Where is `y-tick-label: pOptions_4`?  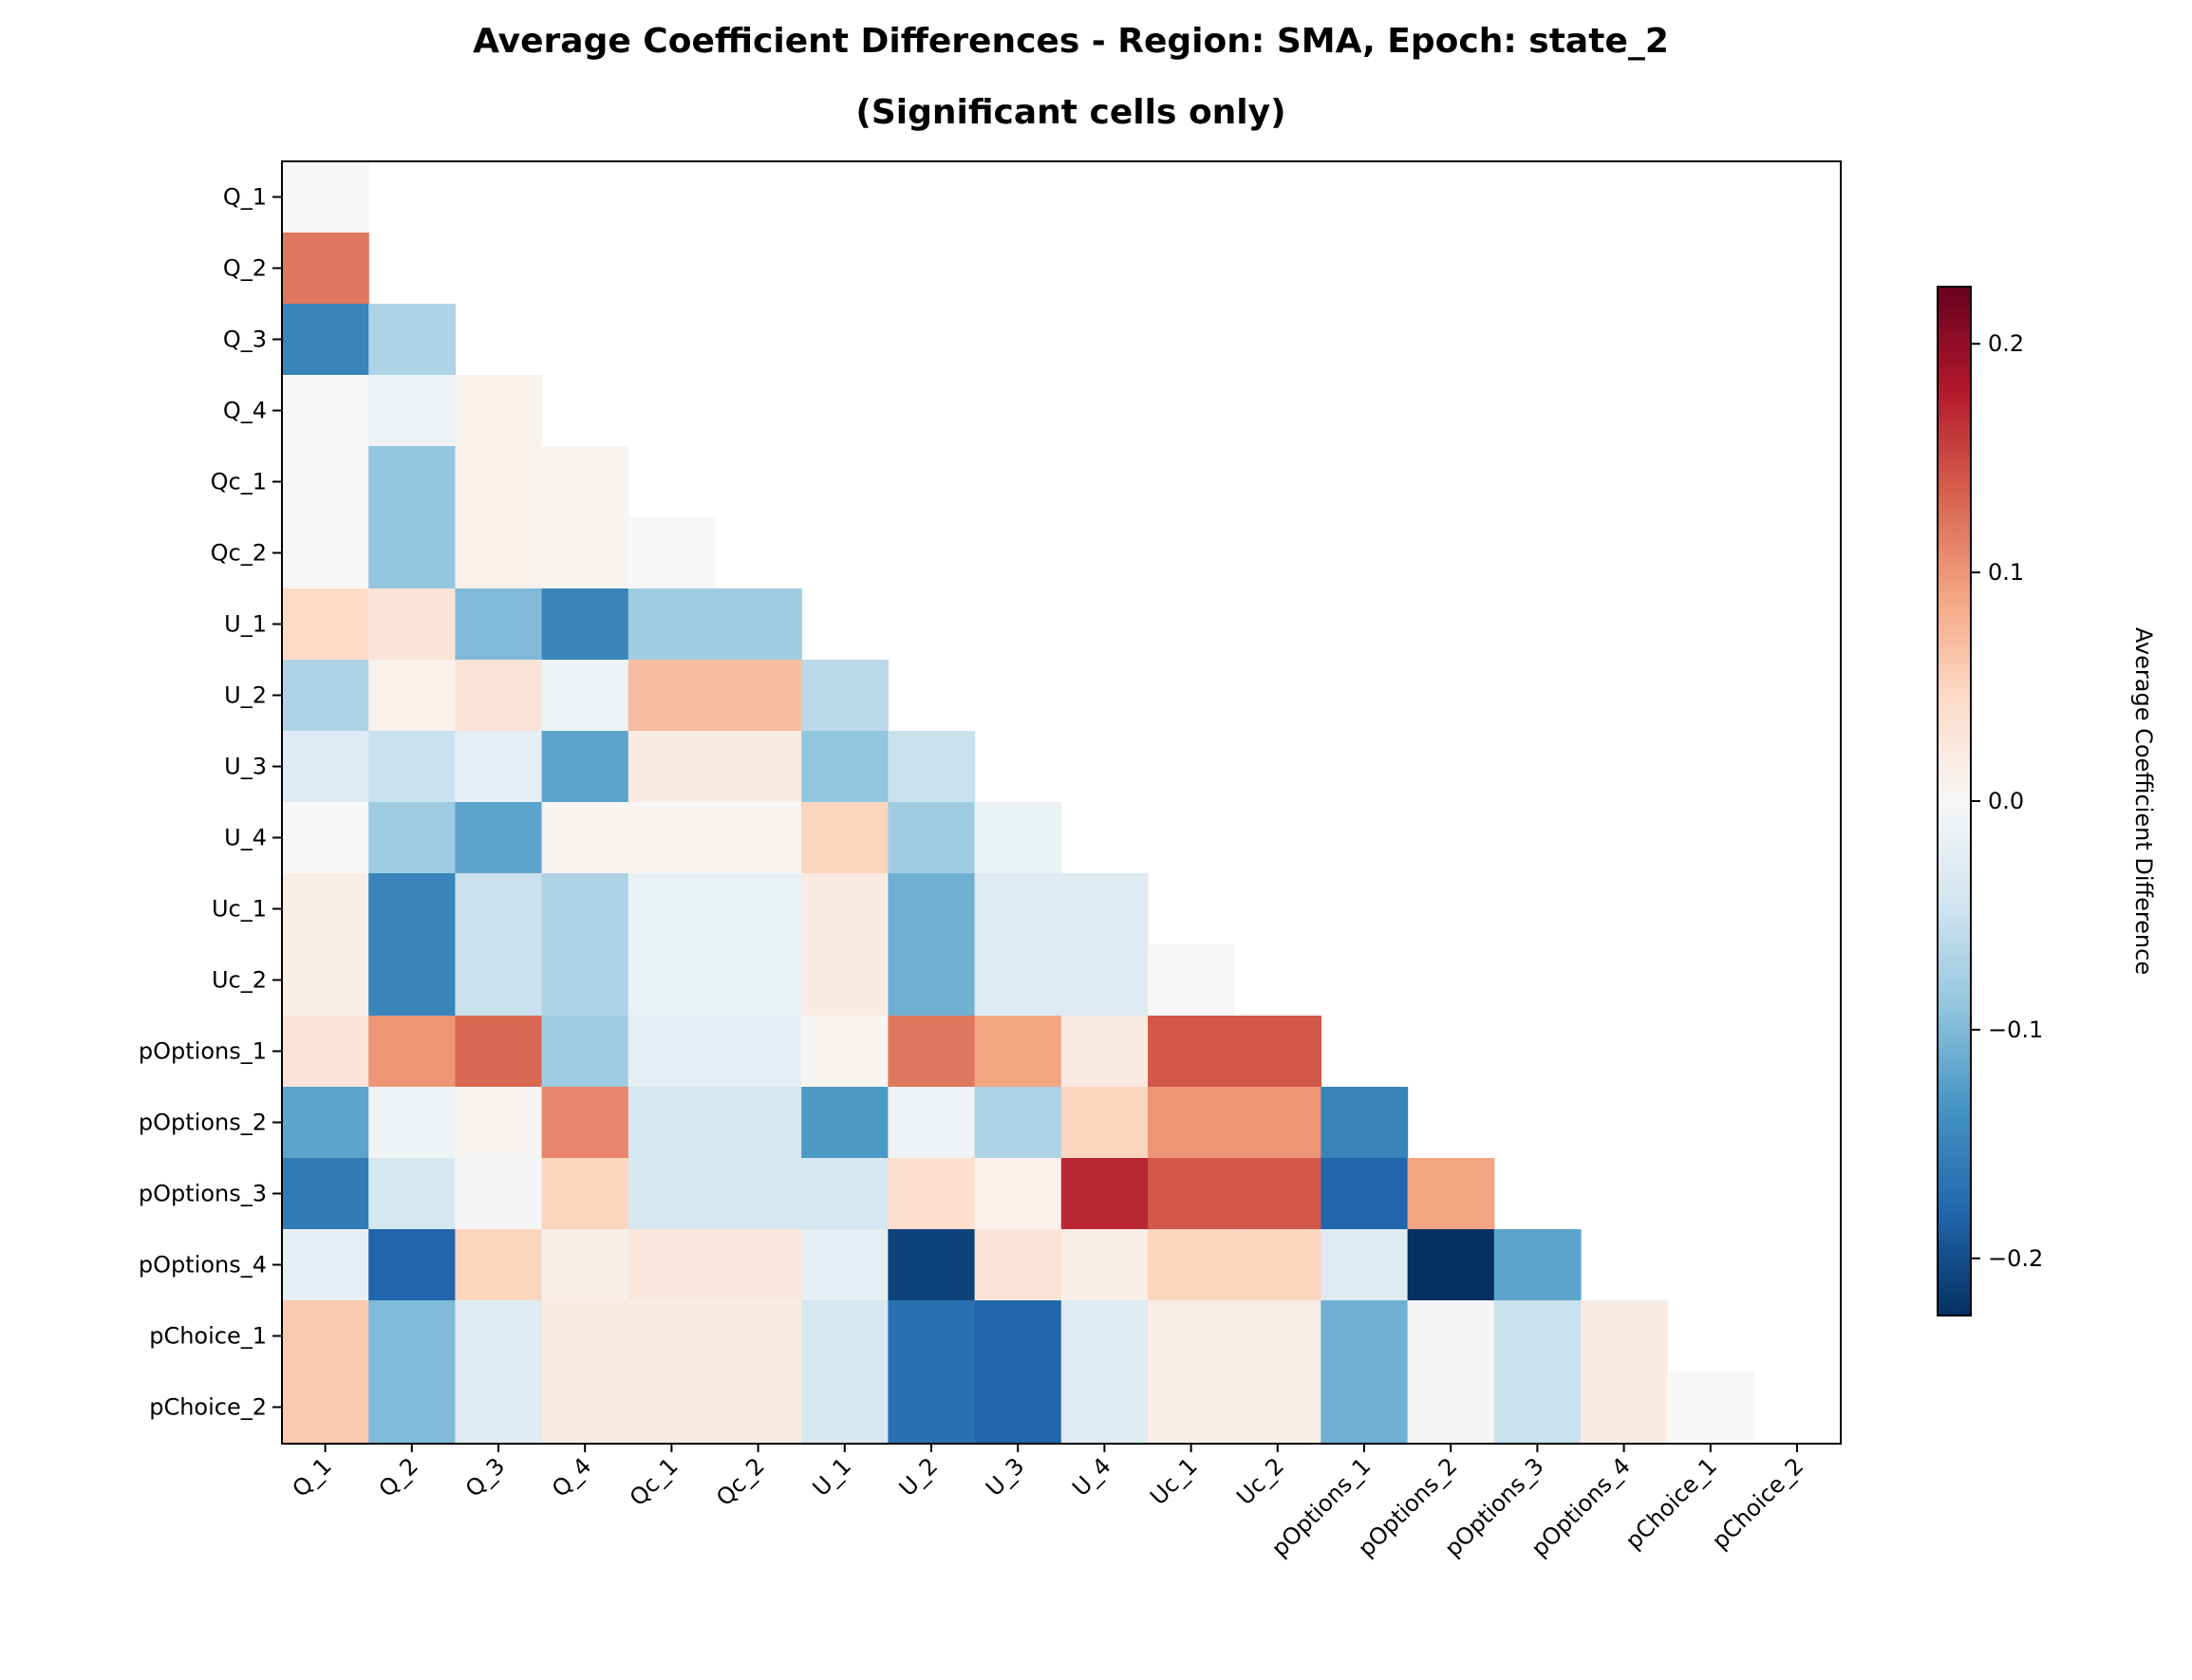 y-tick-label: pOptions_4 is located at coordinates (203, 1265).